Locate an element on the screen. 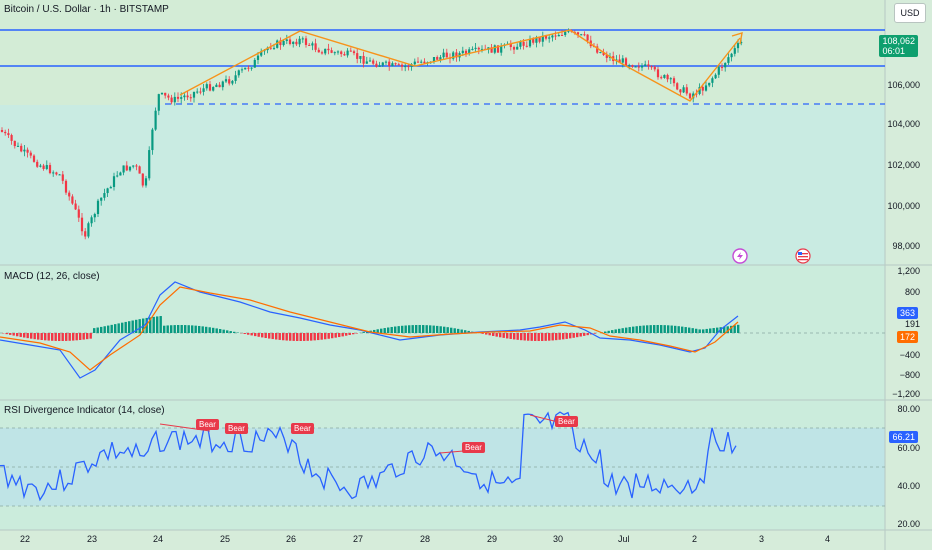  macd-histogram is located at coordinates (371, 328).